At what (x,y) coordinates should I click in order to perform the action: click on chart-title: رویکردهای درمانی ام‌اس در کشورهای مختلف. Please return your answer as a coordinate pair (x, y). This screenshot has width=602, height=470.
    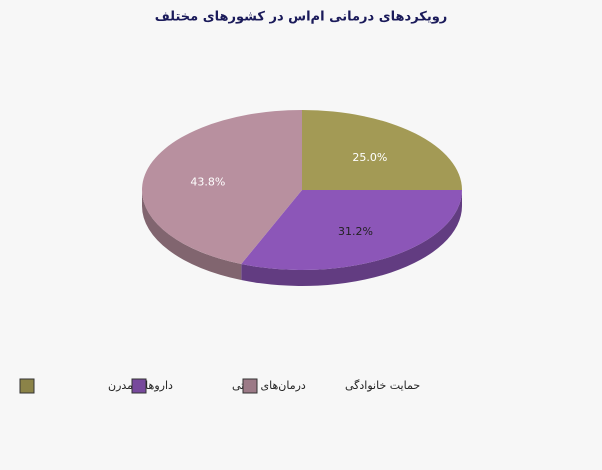
    Looking at the image, I should click on (301, 17).